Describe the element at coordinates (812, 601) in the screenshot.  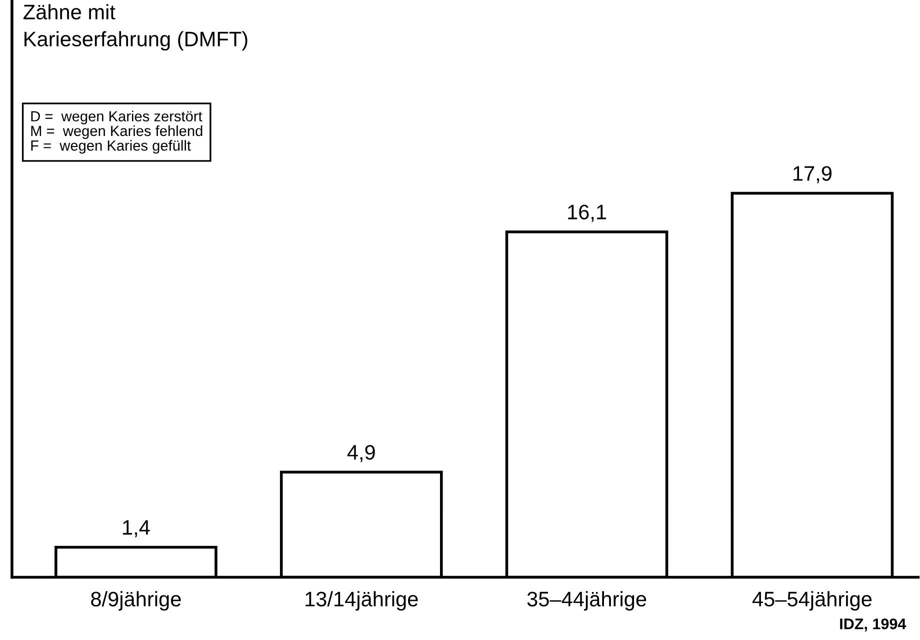
I see `x-tick-label: 45–54jährige` at that location.